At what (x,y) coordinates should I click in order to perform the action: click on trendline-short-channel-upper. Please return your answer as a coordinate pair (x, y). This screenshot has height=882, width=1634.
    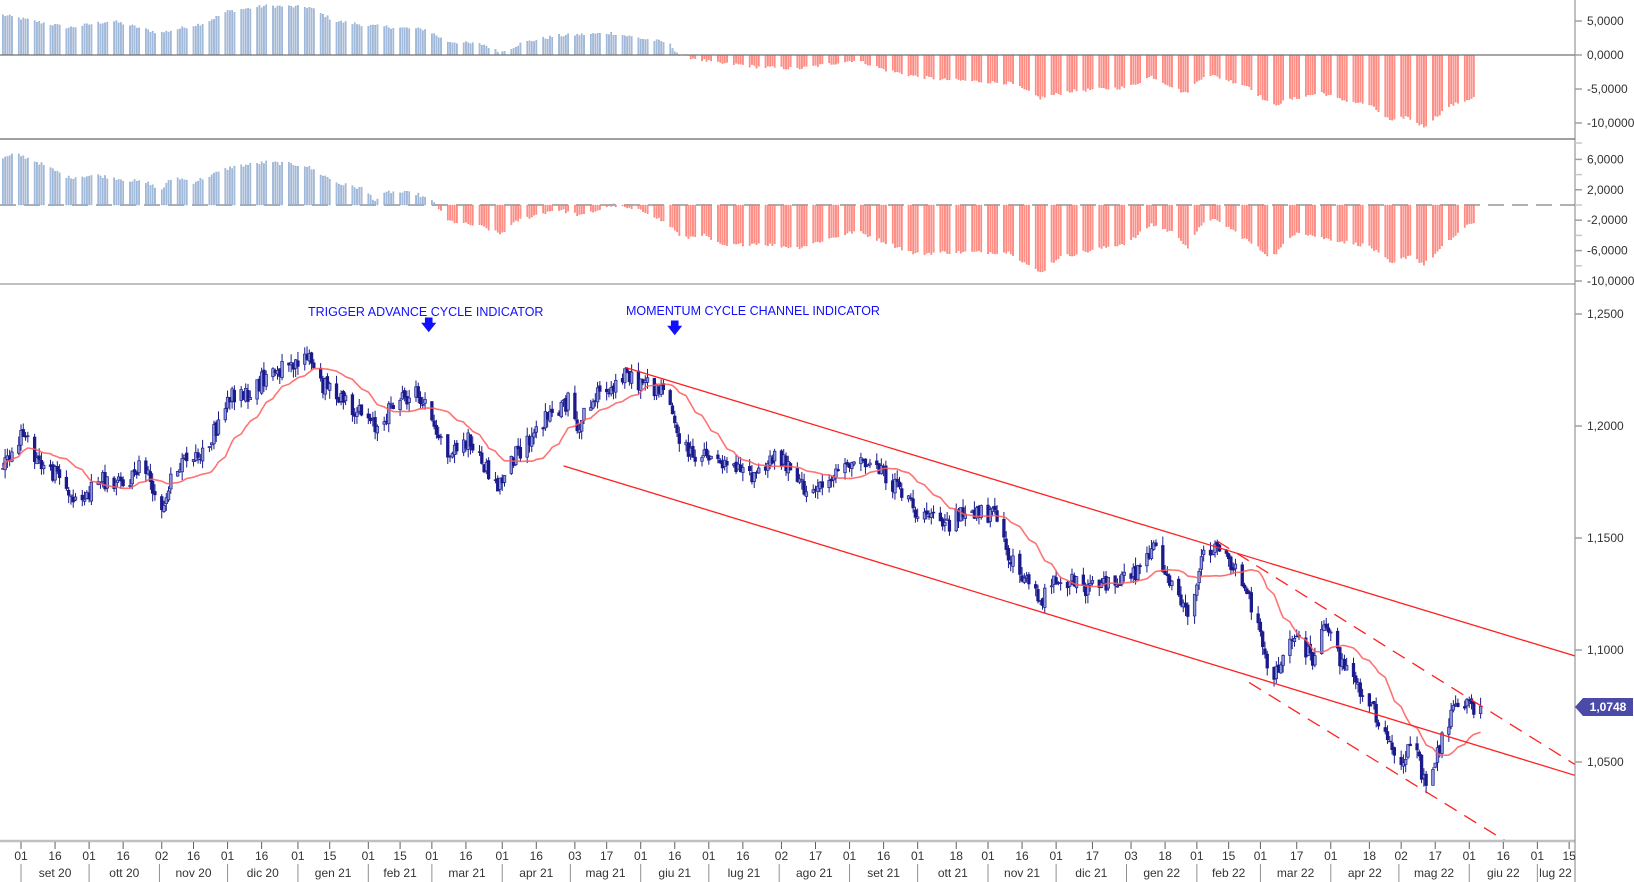
    Looking at the image, I should click on (1395, 653).